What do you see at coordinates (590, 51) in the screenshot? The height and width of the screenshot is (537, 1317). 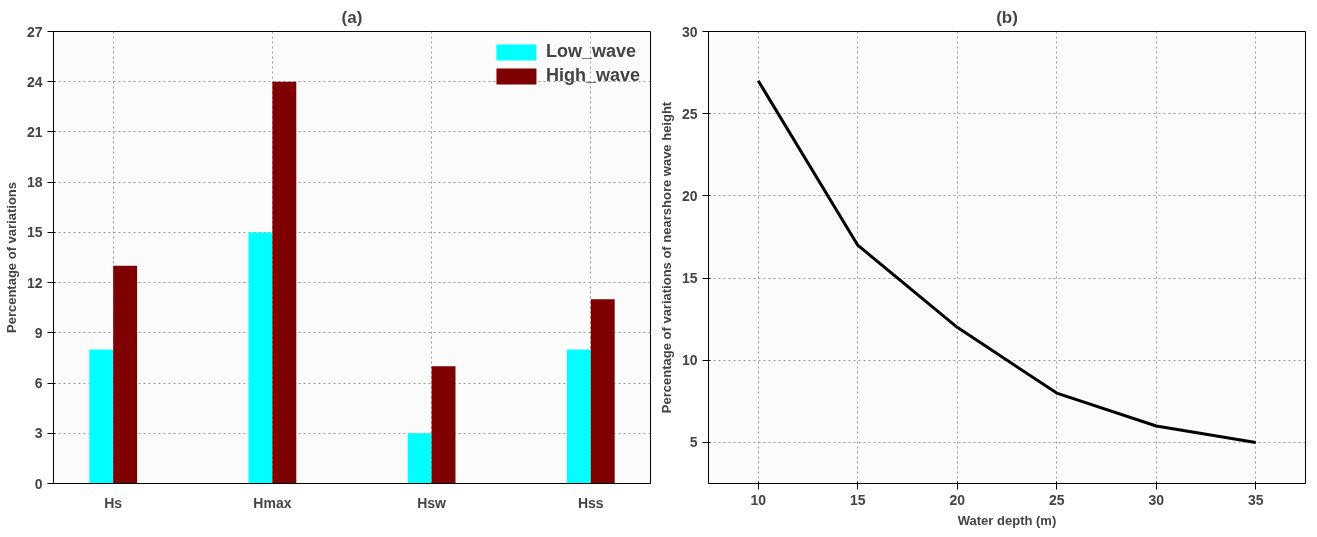 I see `legend-label: Low_wave` at bounding box center [590, 51].